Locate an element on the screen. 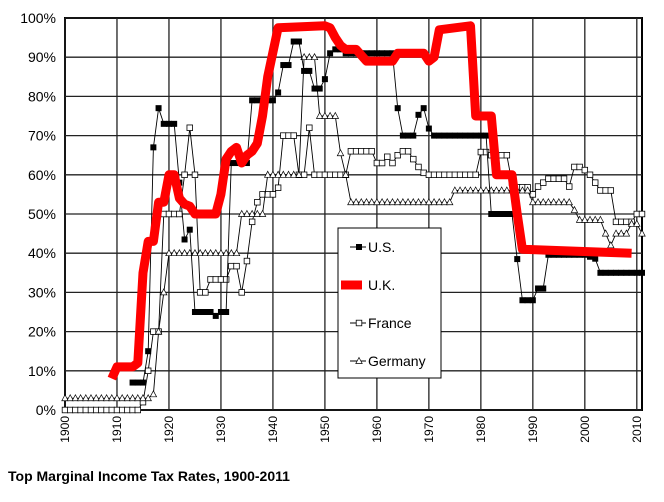 Image resolution: width=664 pixels, height=502 pixels. x-tick-label: 1980 is located at coordinates (481, 429).